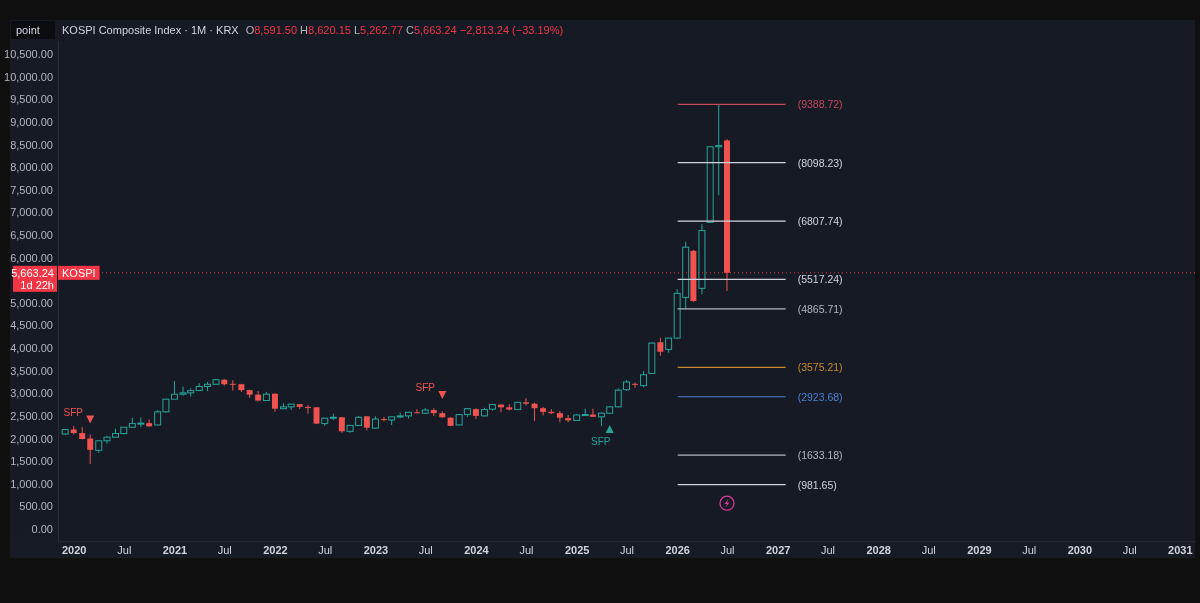 This screenshot has width=1200, height=603. I want to click on unit-button: point, so click(33, 30).